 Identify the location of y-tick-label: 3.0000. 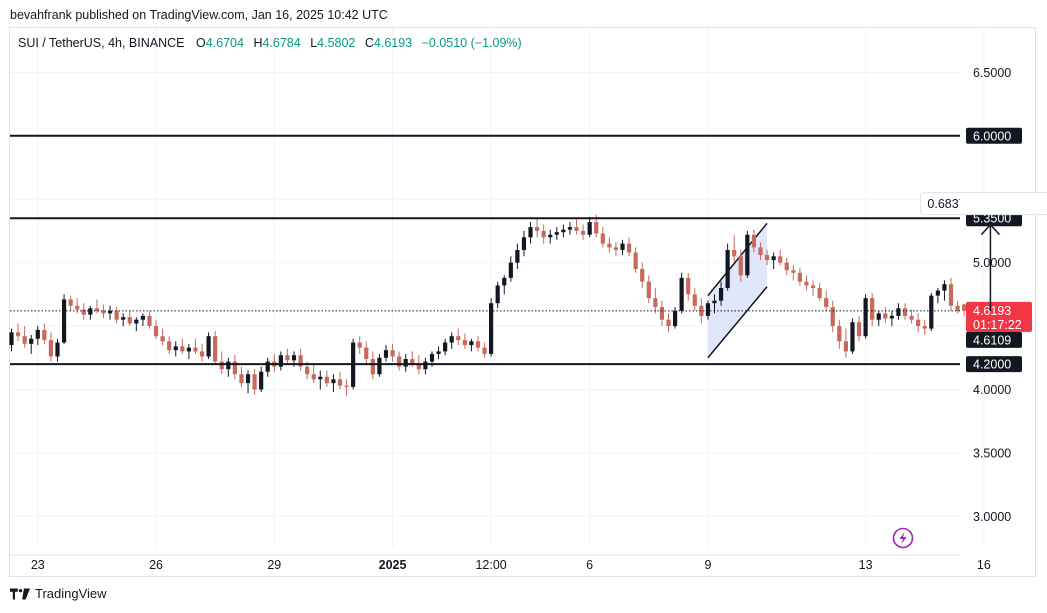
(992, 517).